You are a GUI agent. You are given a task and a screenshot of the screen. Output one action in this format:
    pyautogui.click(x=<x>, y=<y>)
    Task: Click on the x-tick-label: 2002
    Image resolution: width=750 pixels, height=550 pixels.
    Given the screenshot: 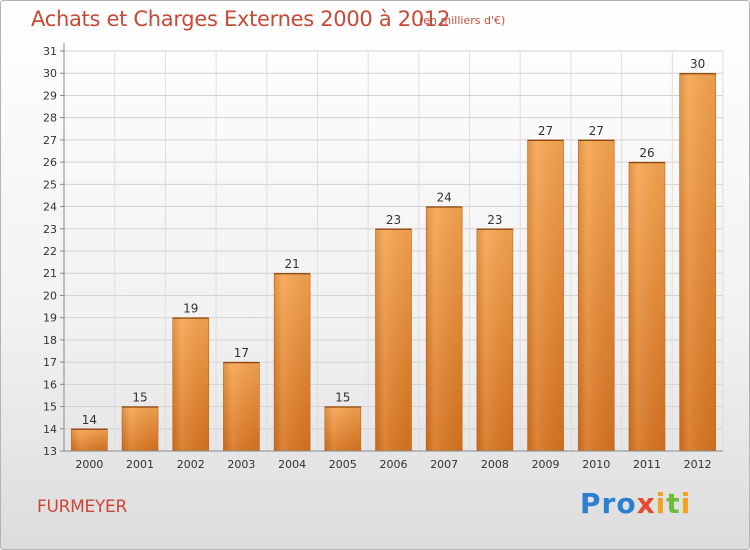 What is the action you would take?
    pyautogui.click(x=191, y=464)
    